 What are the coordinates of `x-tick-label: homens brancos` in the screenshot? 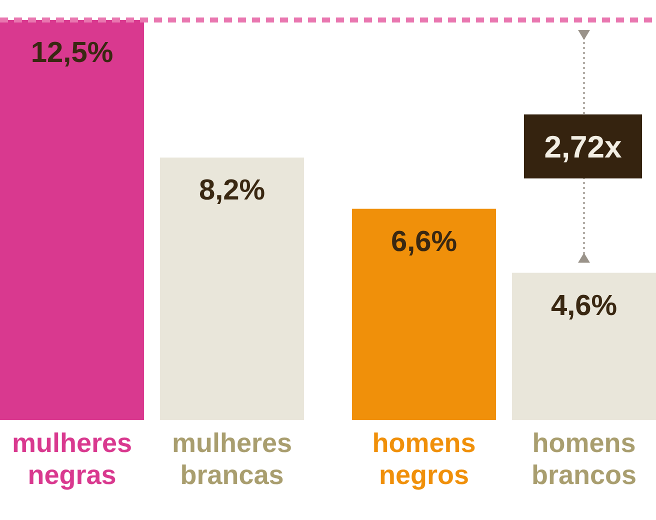 It's located at (584, 459).